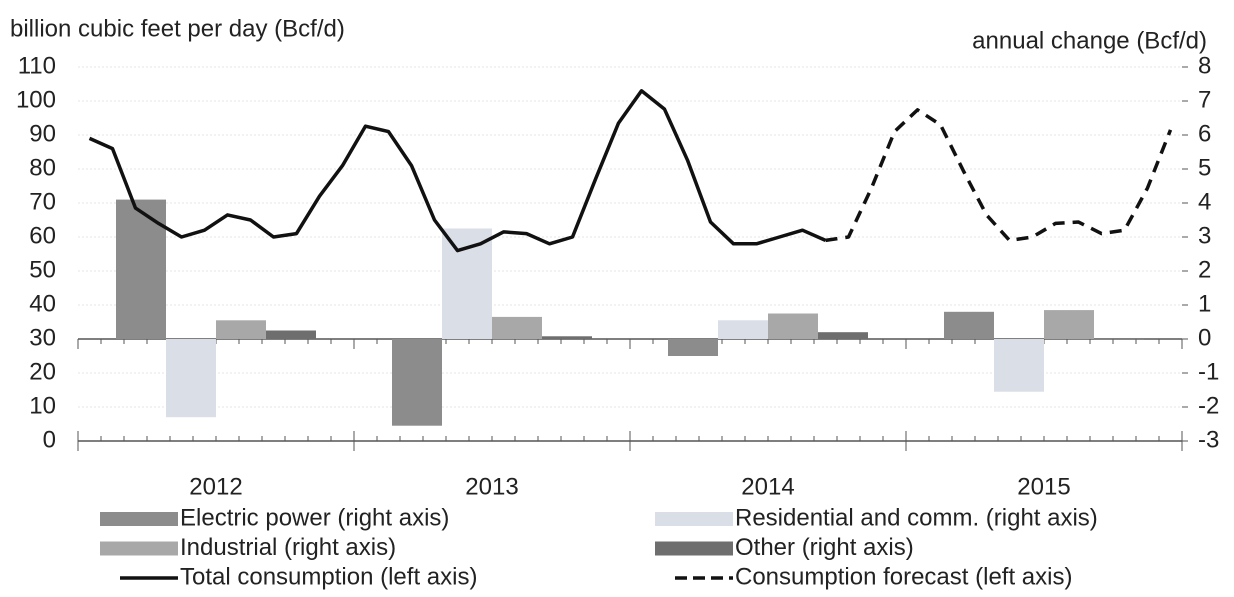 The width and height of the screenshot is (1234, 597). What do you see at coordinates (1208, 405) in the screenshot?
I see `y2-tick-label: -2` at bounding box center [1208, 405].